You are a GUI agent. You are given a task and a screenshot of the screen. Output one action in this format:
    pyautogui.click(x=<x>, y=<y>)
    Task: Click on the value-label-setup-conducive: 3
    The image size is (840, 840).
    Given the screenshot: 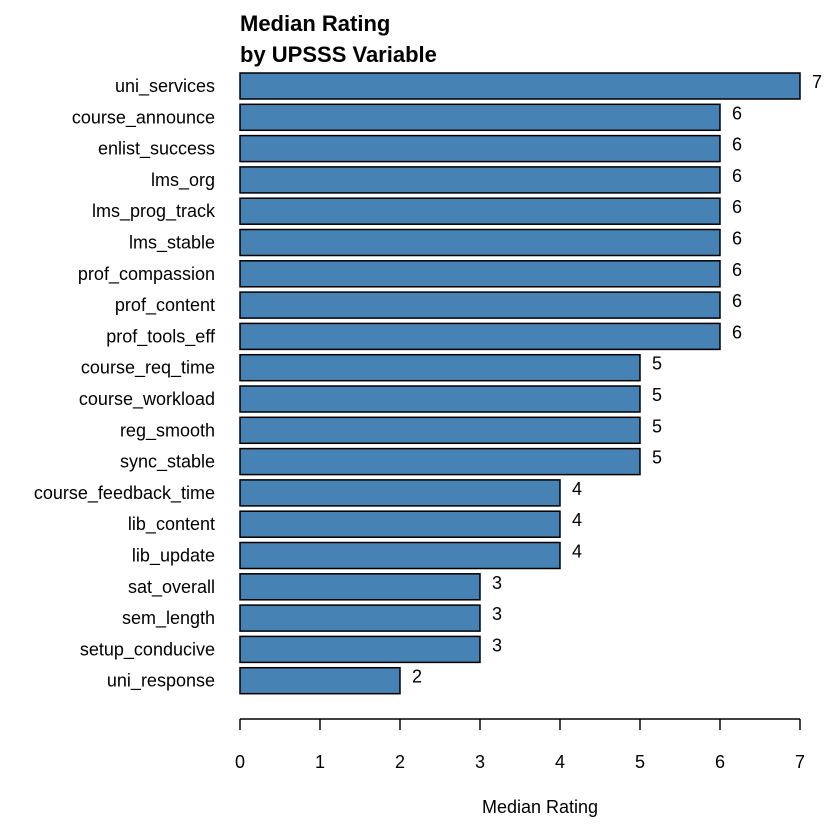 What is the action you would take?
    pyautogui.click(x=497, y=645)
    